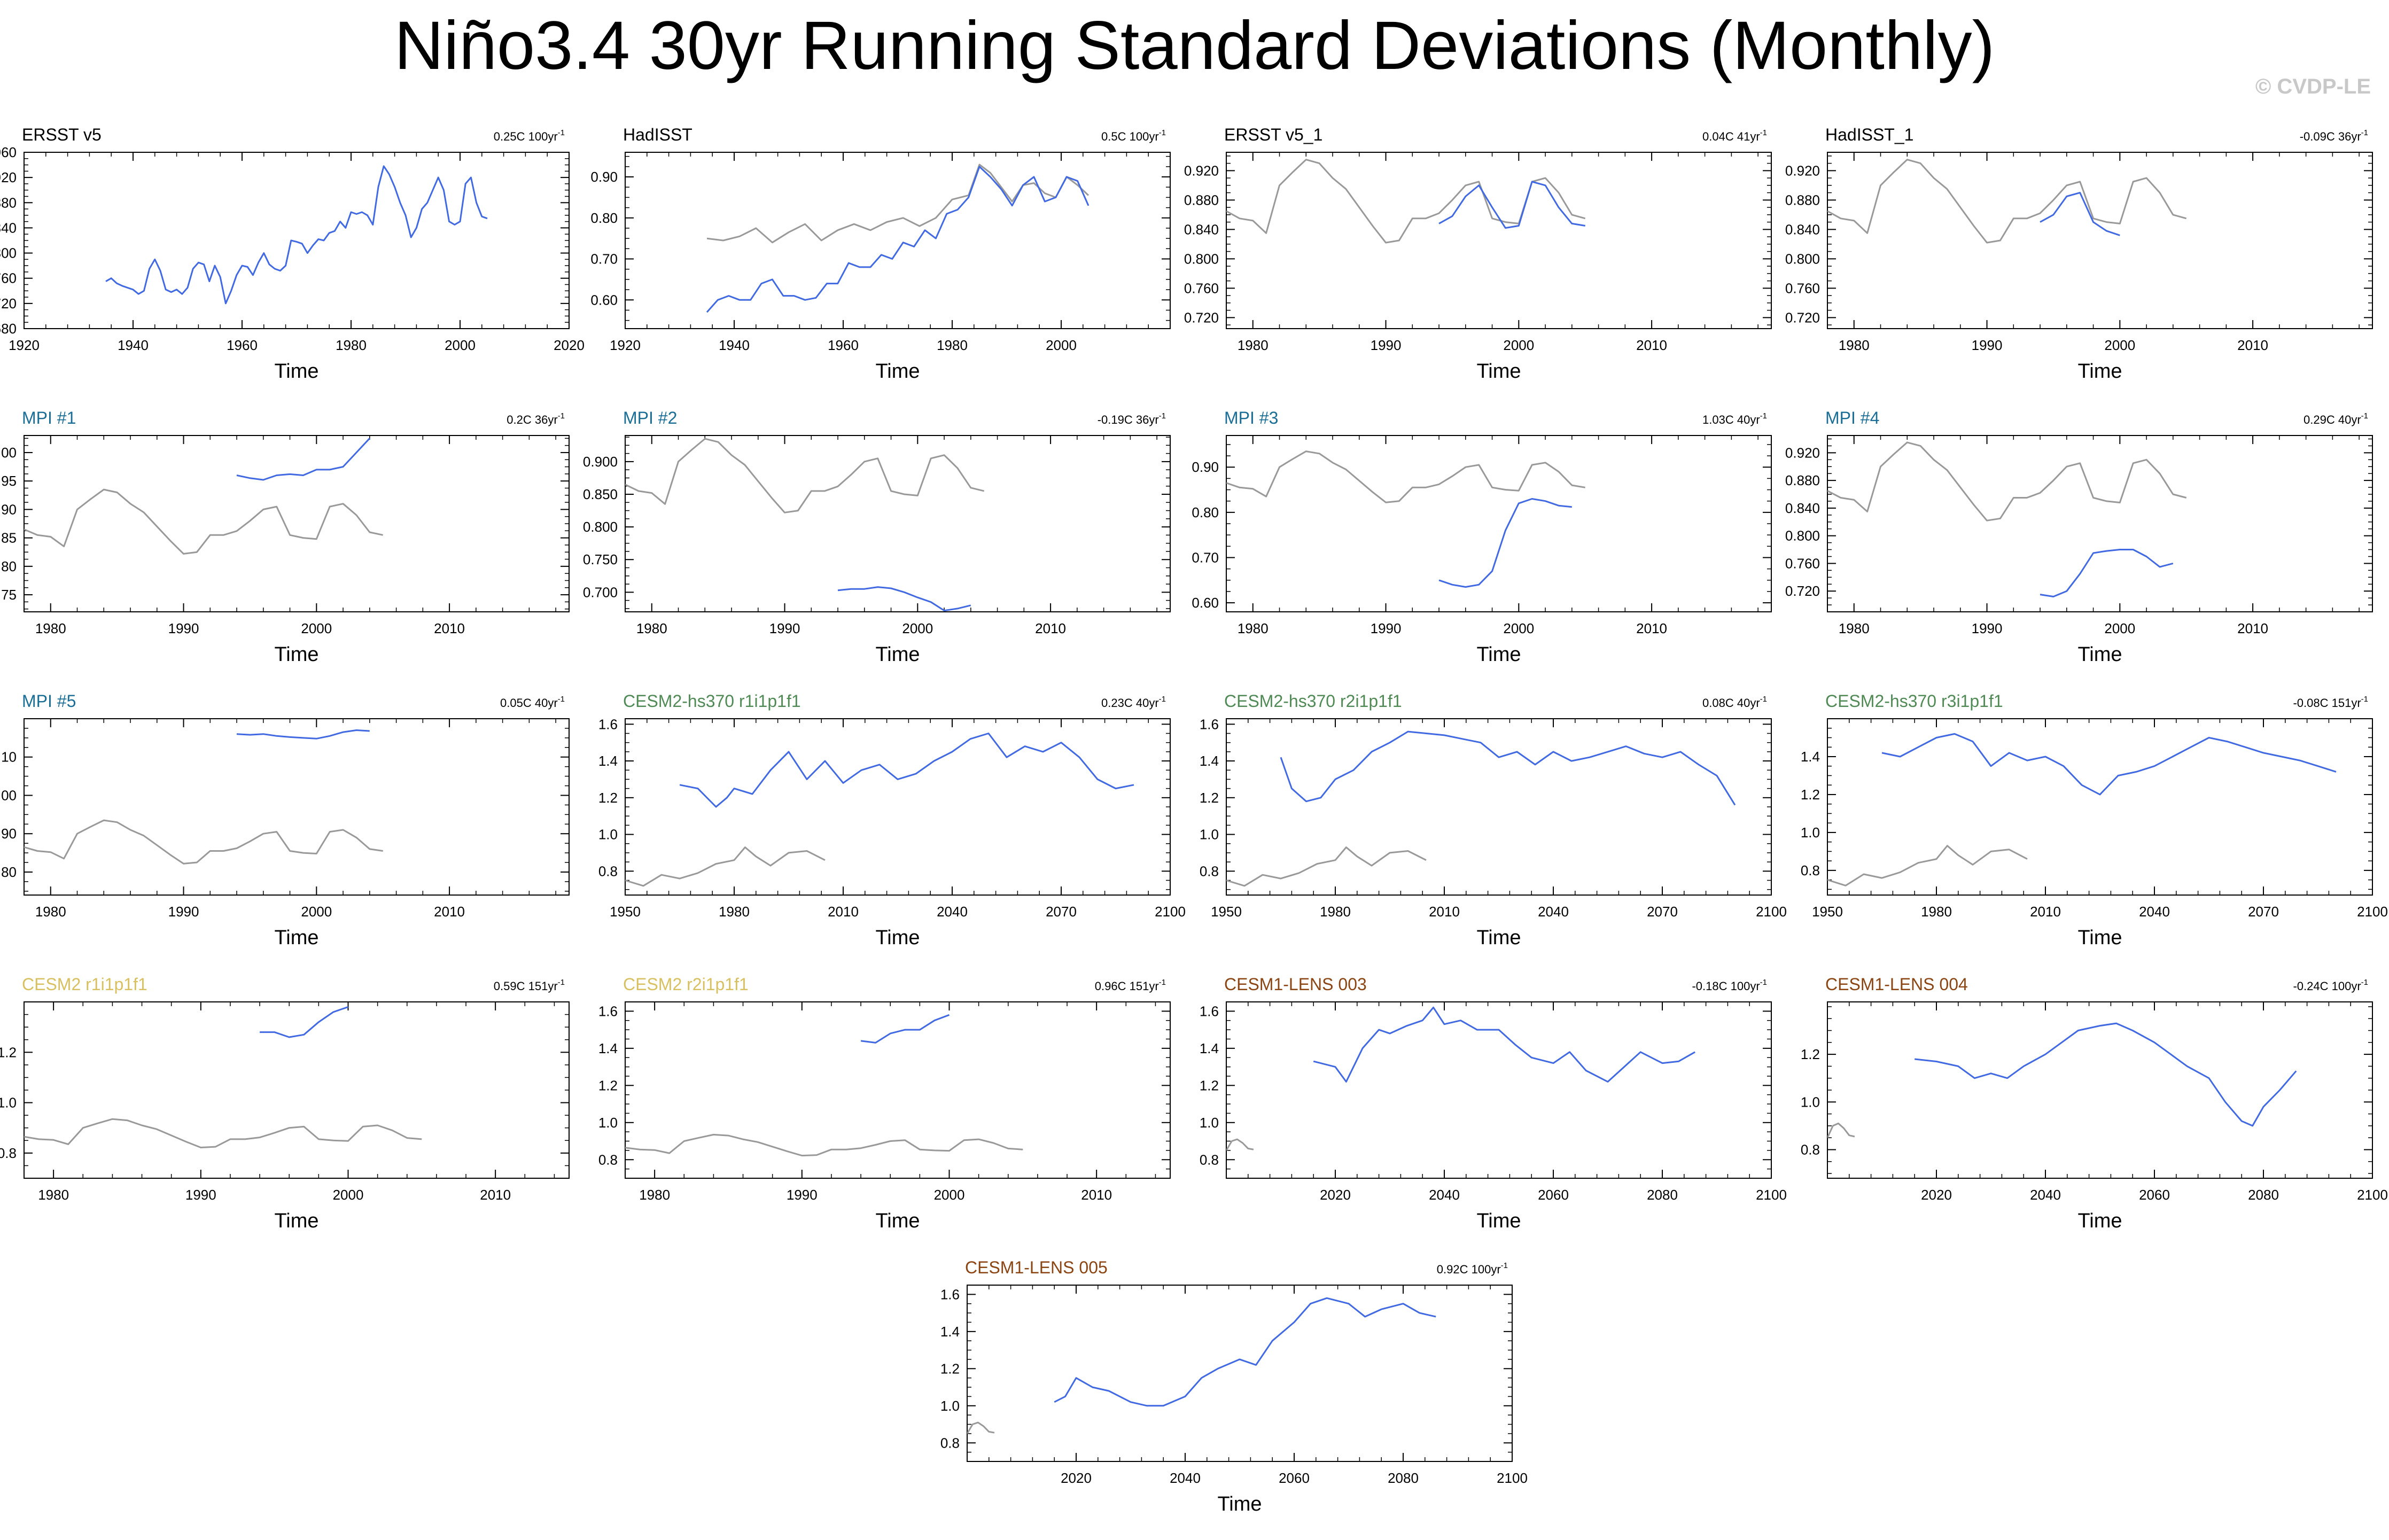 The image size is (2389, 1540). What do you see at coordinates (1802, 480) in the screenshot?
I see `y-tick-label: 0.880` at bounding box center [1802, 480].